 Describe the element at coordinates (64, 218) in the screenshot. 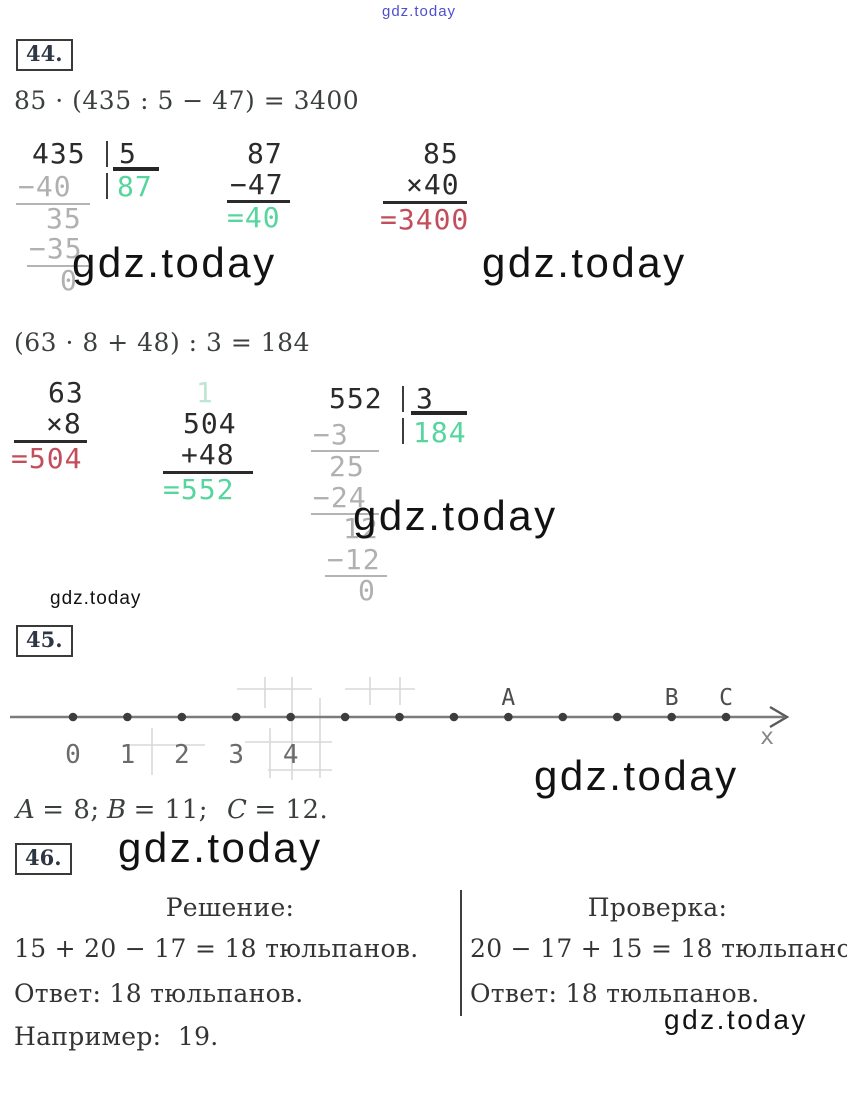

I see `division-step: 35` at that location.